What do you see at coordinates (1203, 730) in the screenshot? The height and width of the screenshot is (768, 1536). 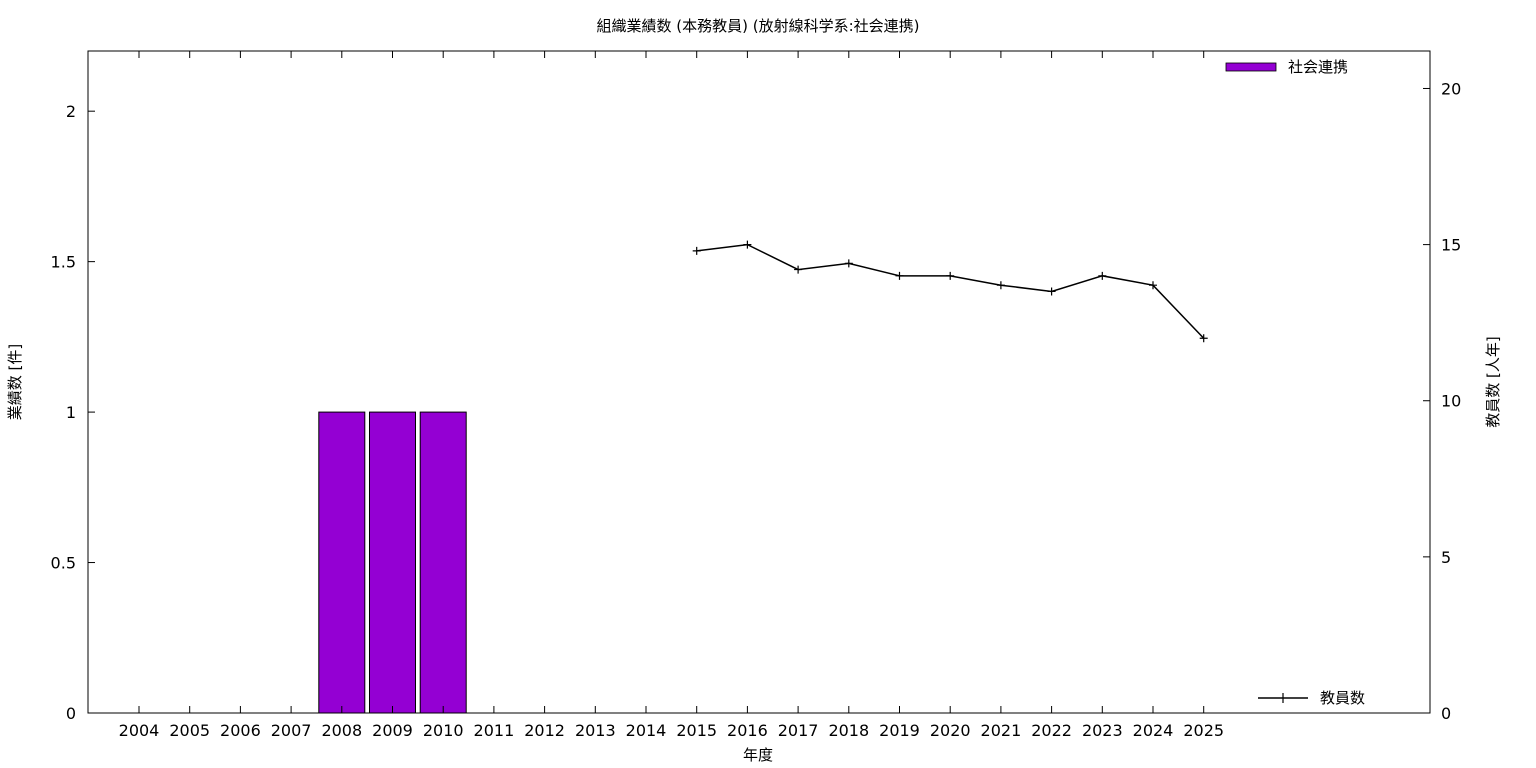 I see `x-tick-label: 2025` at bounding box center [1203, 730].